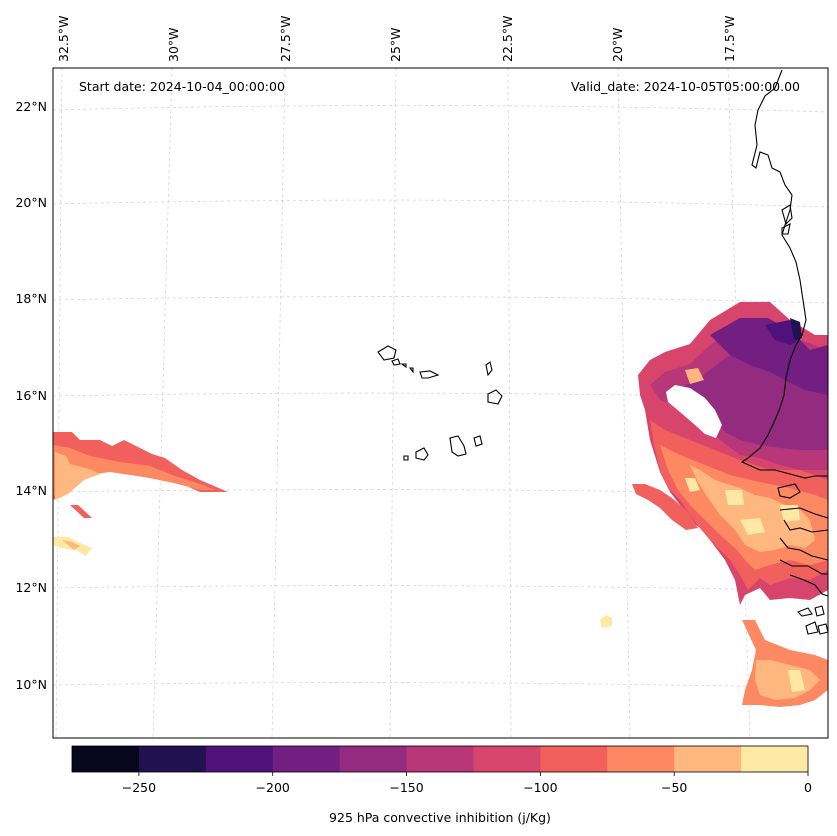 This screenshot has height=836, width=837. What do you see at coordinates (31, 587) in the screenshot?
I see `lat-label: 12°N` at bounding box center [31, 587].